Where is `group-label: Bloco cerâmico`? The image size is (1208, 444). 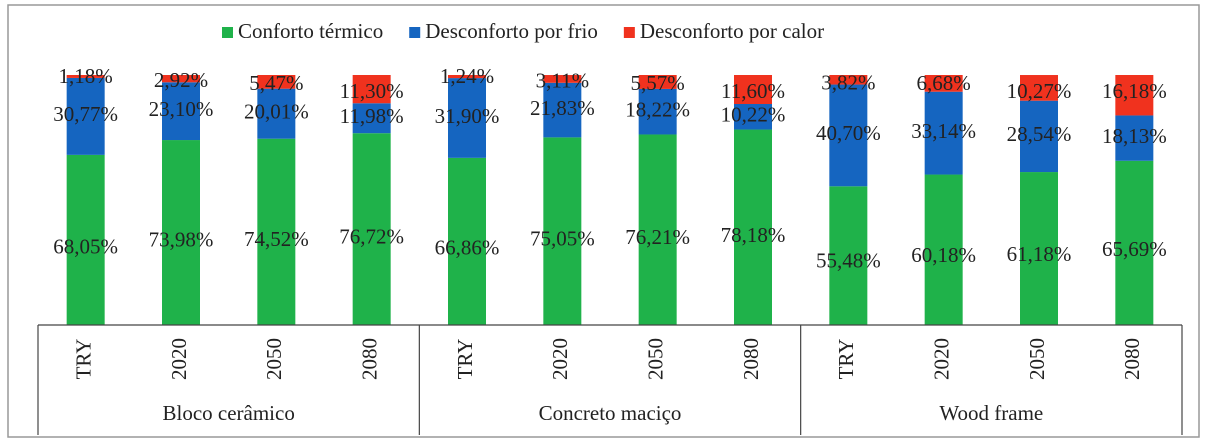
group-label: Bloco cerâmico is located at coordinates (228, 413).